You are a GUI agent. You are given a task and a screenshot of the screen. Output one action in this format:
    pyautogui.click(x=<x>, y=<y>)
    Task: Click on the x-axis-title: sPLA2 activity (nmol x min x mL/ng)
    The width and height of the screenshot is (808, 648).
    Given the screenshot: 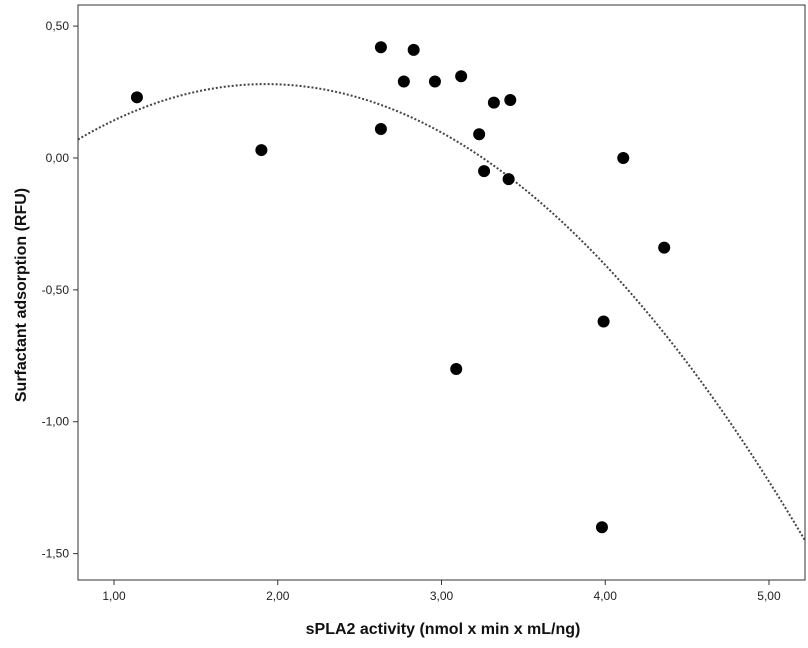 What is the action you would take?
    pyautogui.click(x=443, y=629)
    